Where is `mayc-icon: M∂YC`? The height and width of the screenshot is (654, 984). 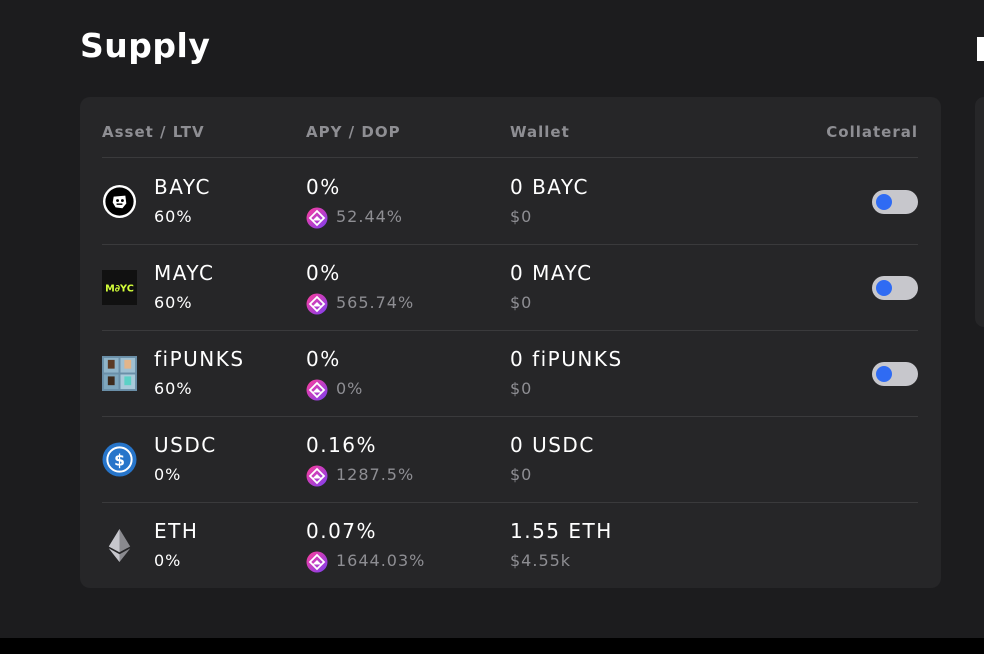
mayc-icon: M∂YC is located at coordinates (119, 287).